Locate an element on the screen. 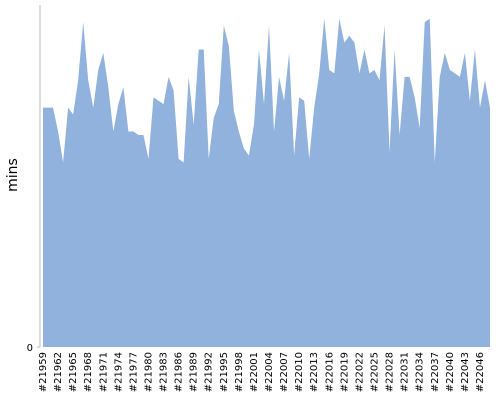 The image size is (500, 400). x-tick-label: #21980 is located at coordinates (148, 372).